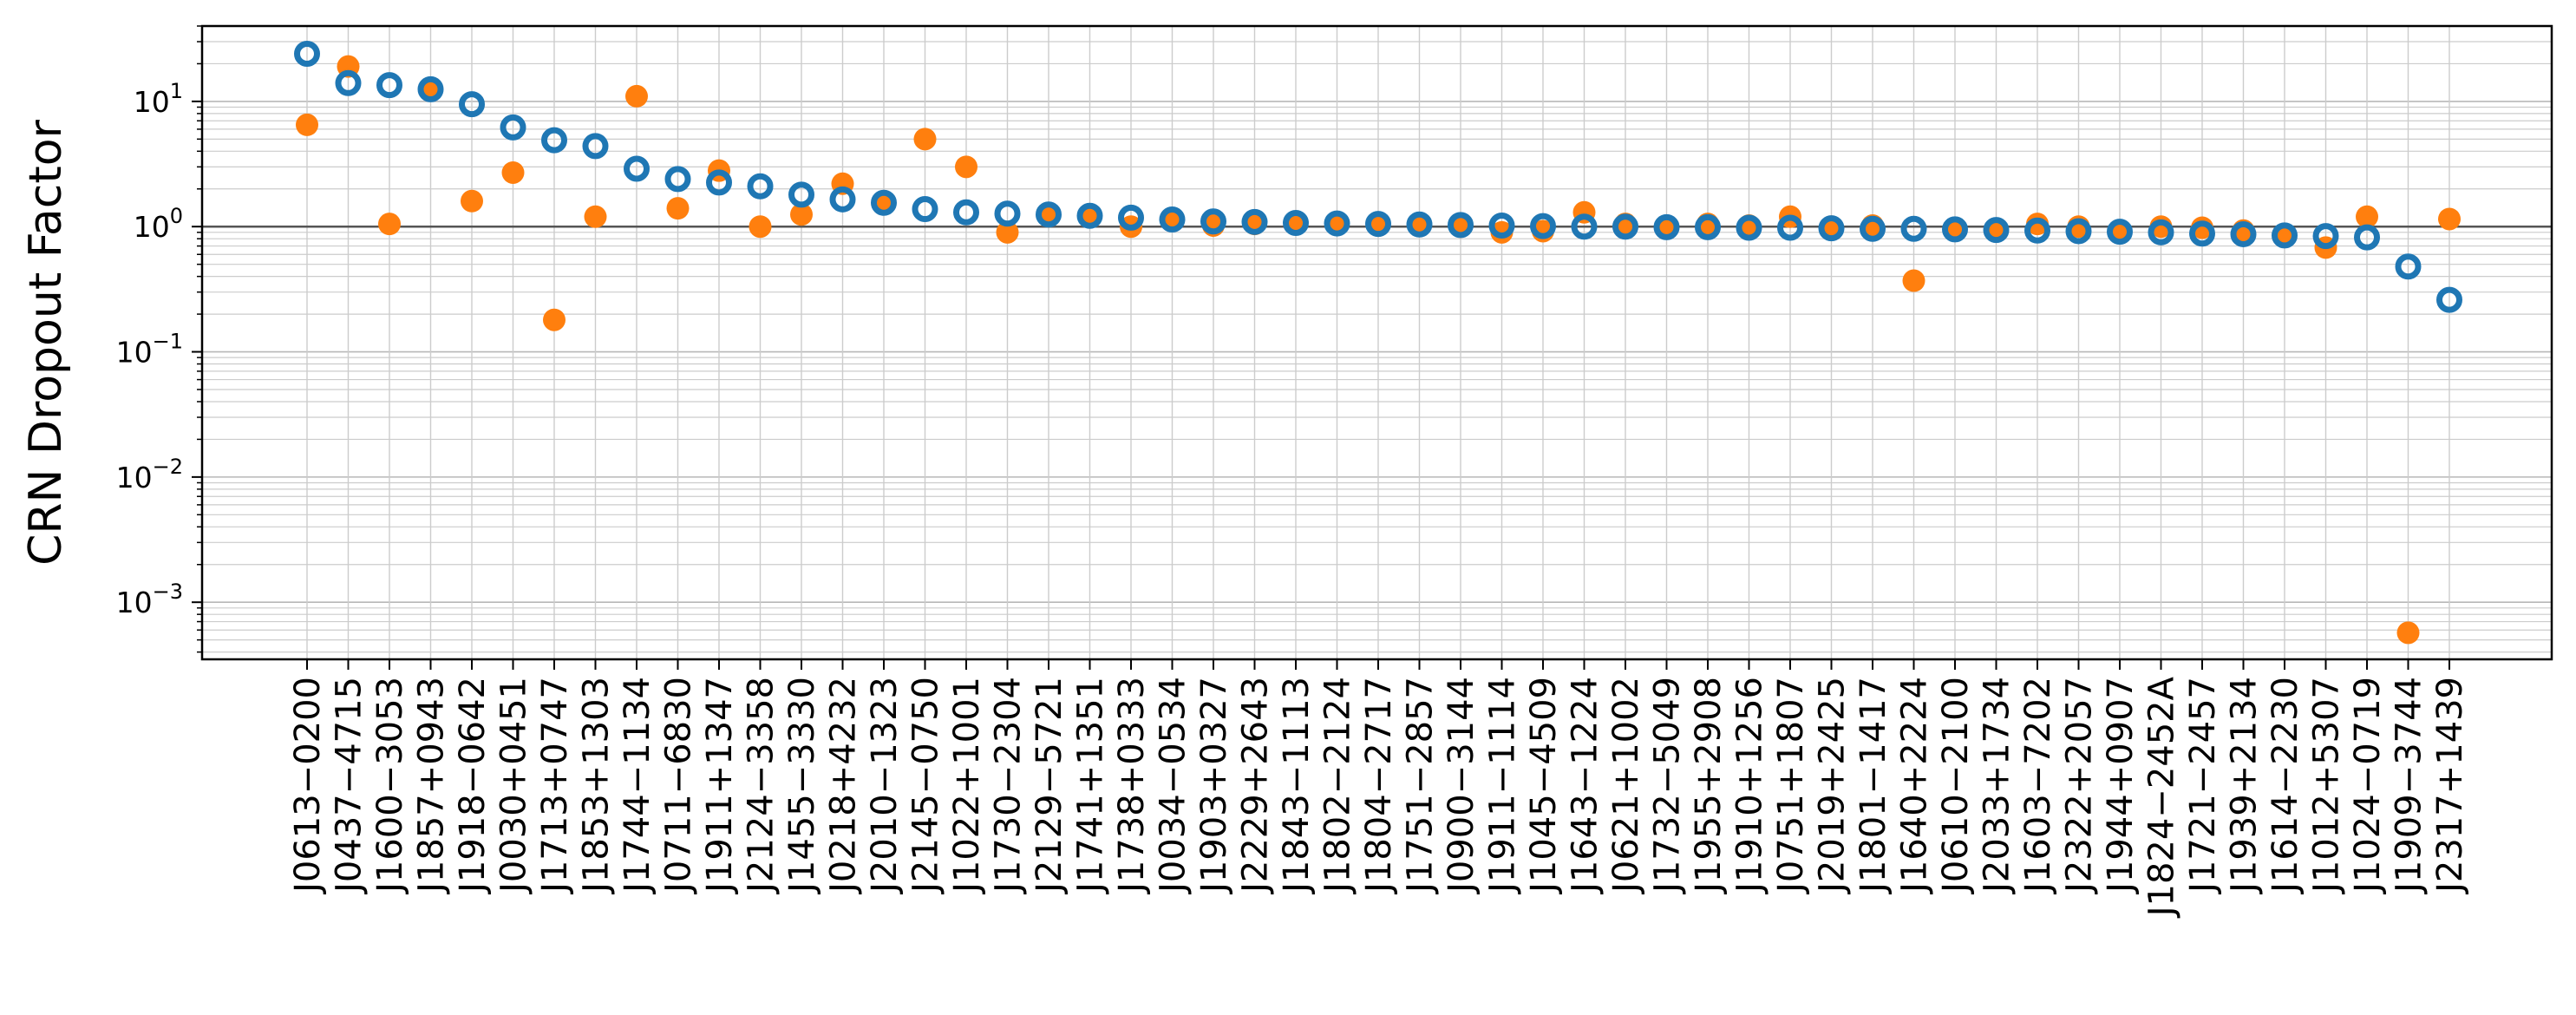 The width and height of the screenshot is (2576, 1015). Describe the element at coordinates (2162, 797) in the screenshot. I see `x-tick-label: J1824−2452A` at that location.